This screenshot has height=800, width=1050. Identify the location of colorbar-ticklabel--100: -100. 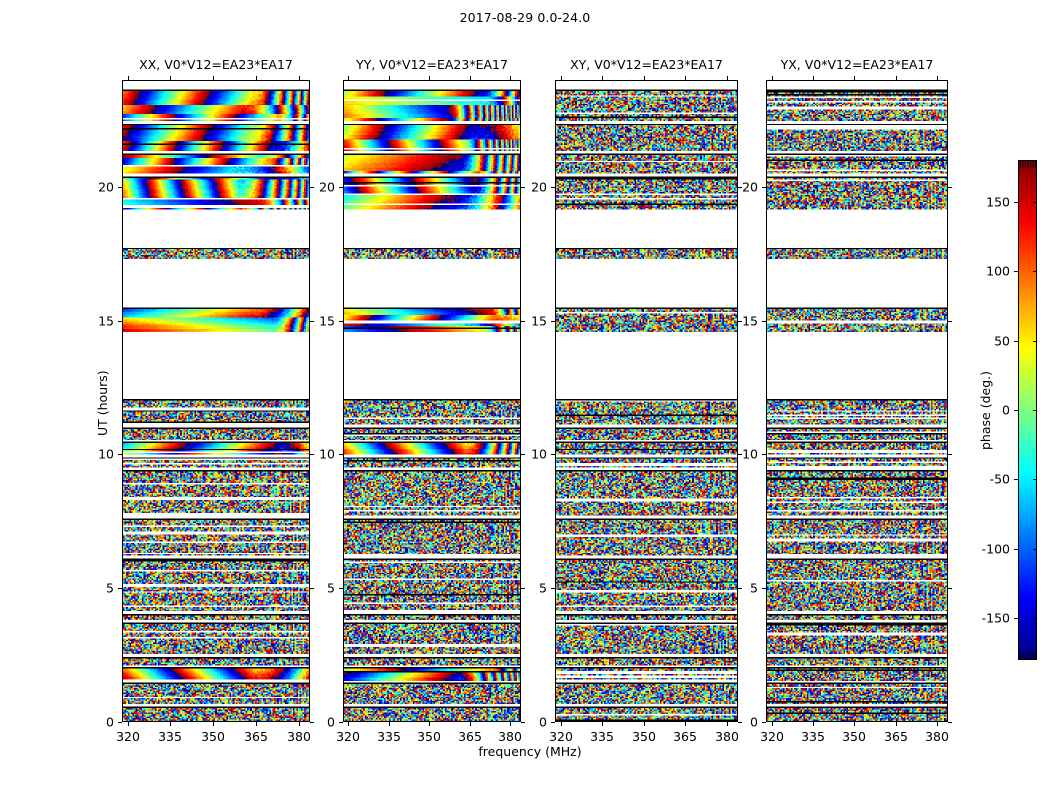
(995, 549).